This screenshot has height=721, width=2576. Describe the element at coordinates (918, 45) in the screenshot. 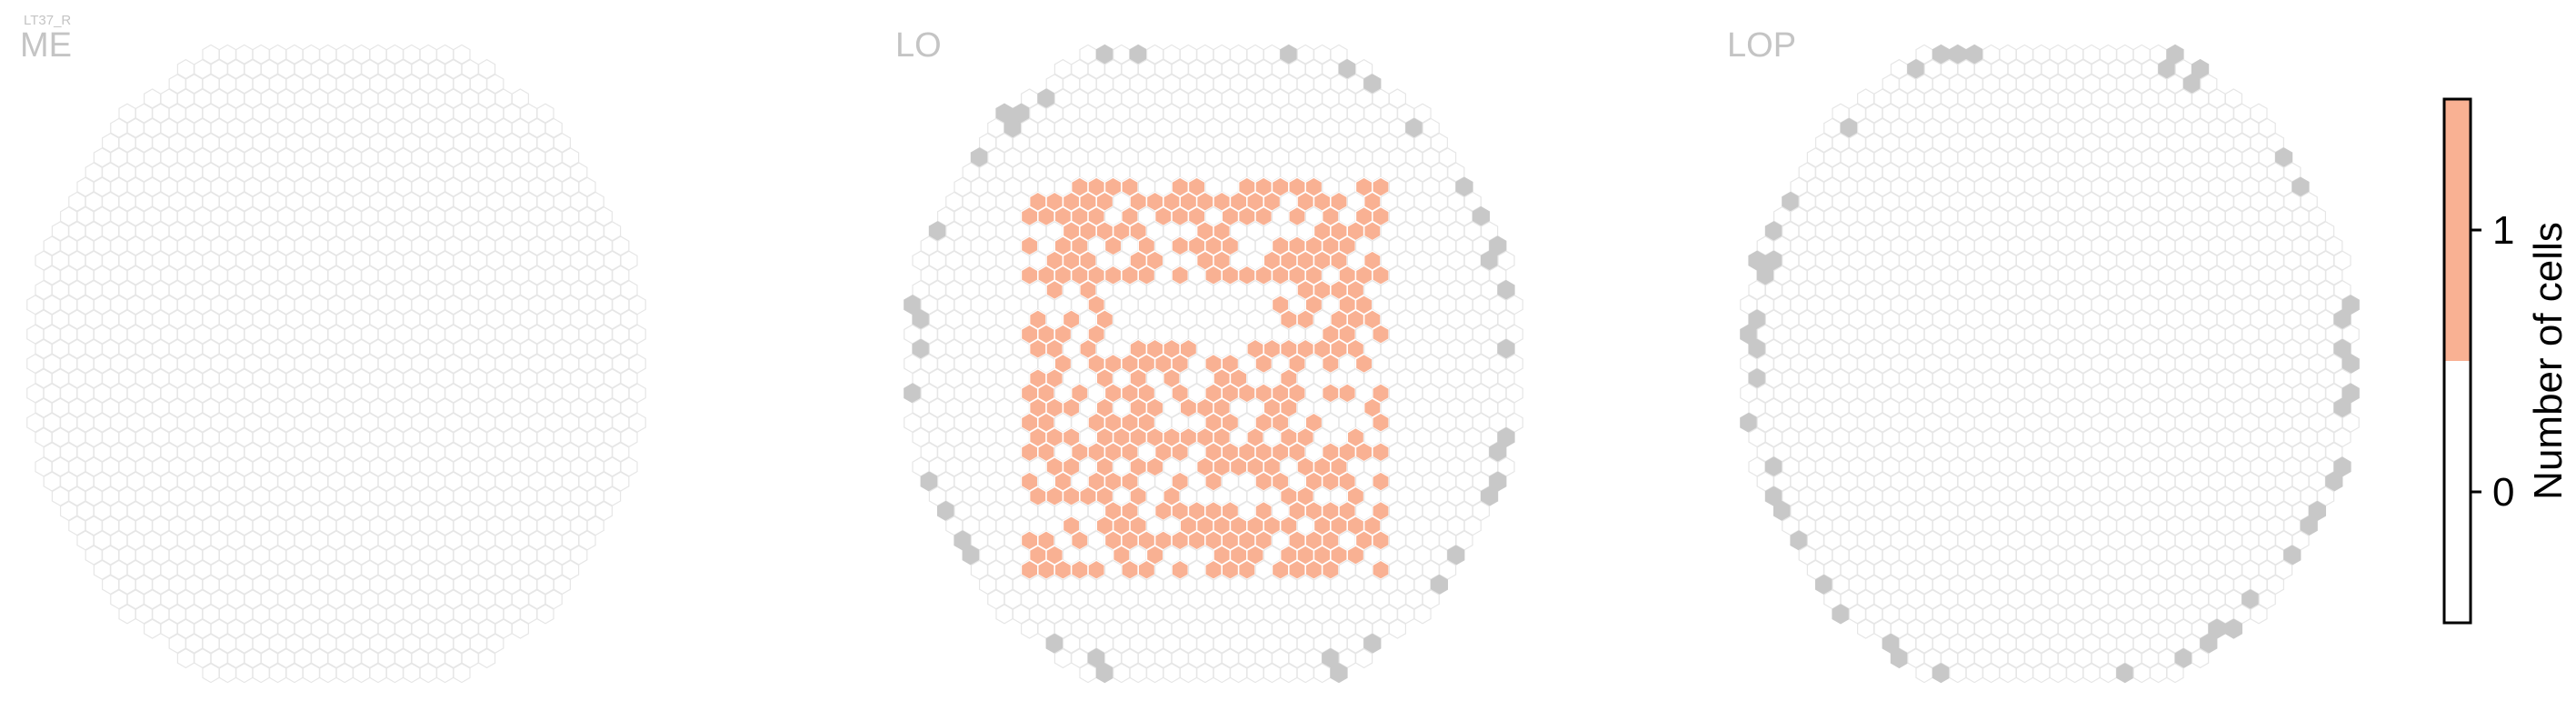

I see `panel-label-lo: LO` at that location.